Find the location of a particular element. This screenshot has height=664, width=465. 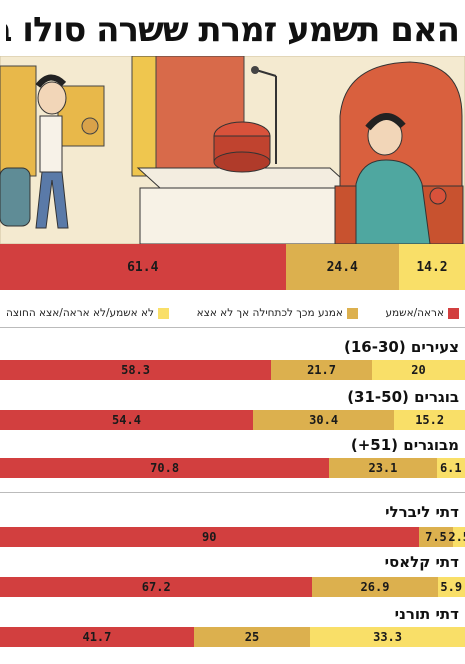

segment-see-hear: 58.3 is located at coordinates (136, 370).